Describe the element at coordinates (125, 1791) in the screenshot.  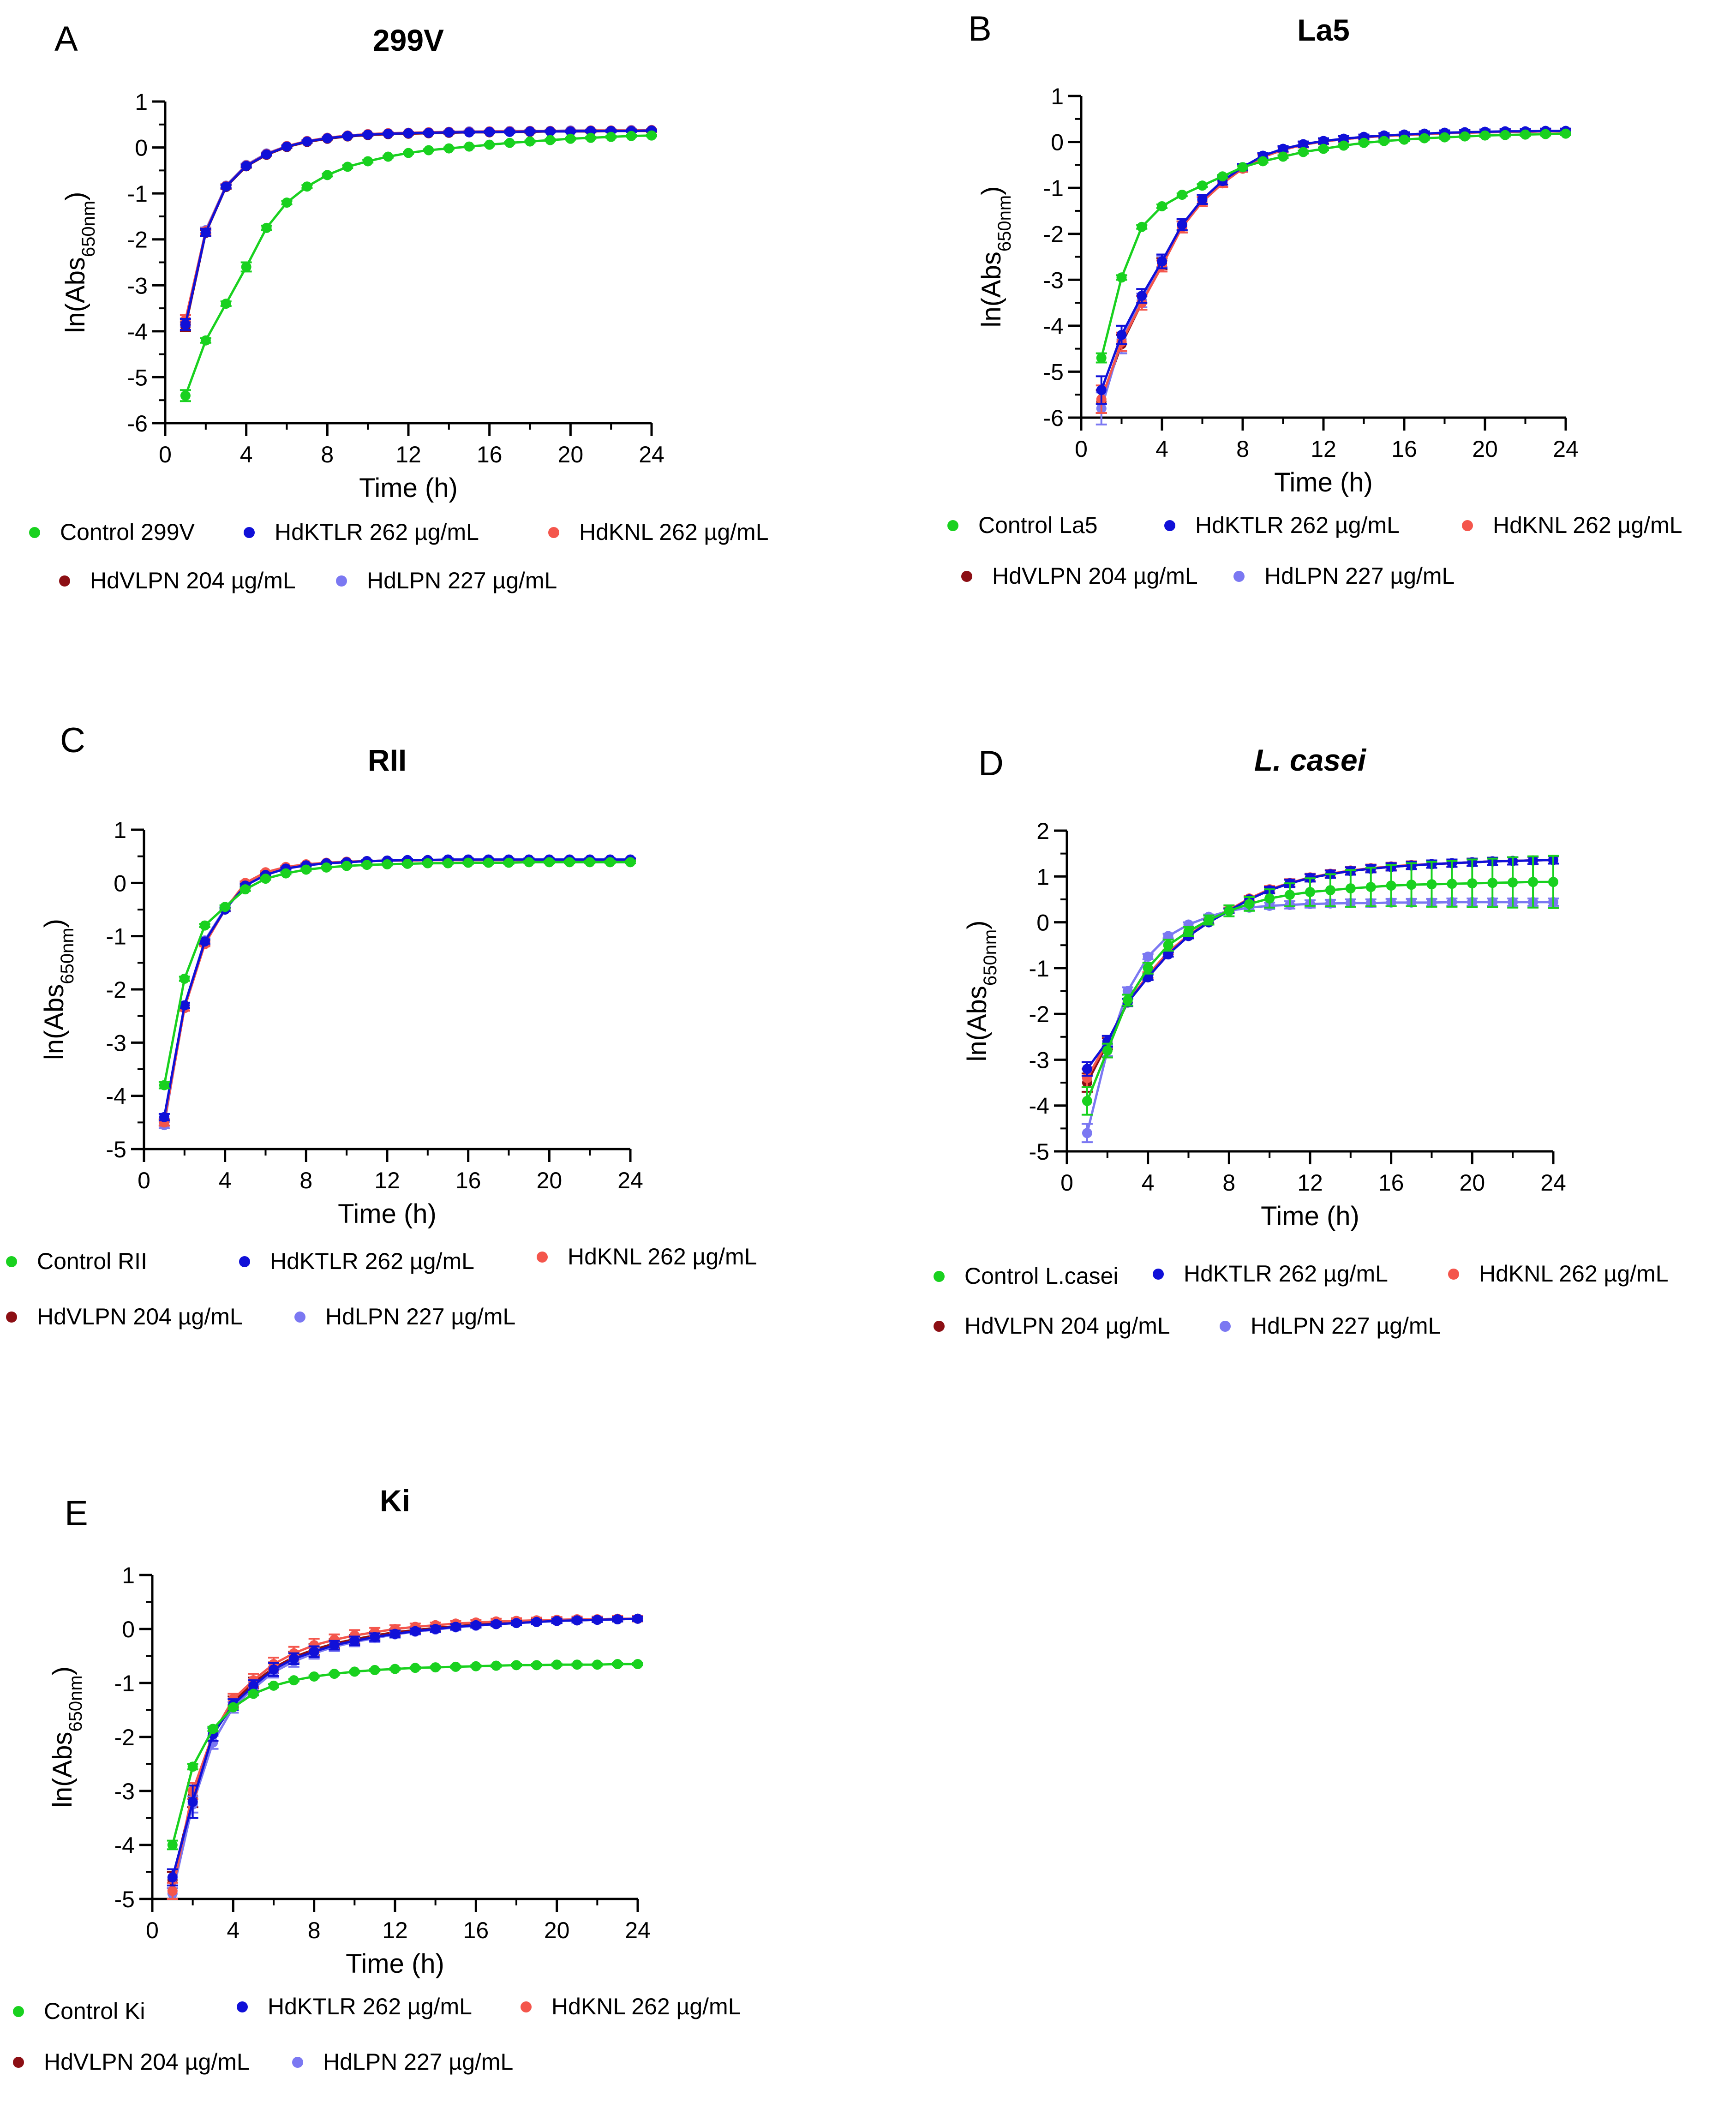
I see `y-tick-label: -3` at that location.